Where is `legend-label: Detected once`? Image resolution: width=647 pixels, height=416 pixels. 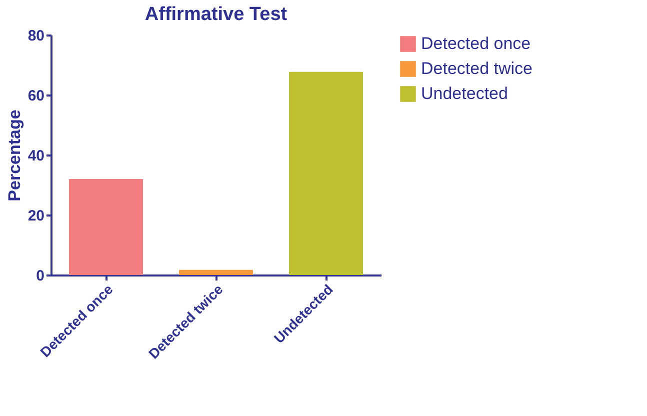 legend-label: Detected once is located at coordinates (476, 43).